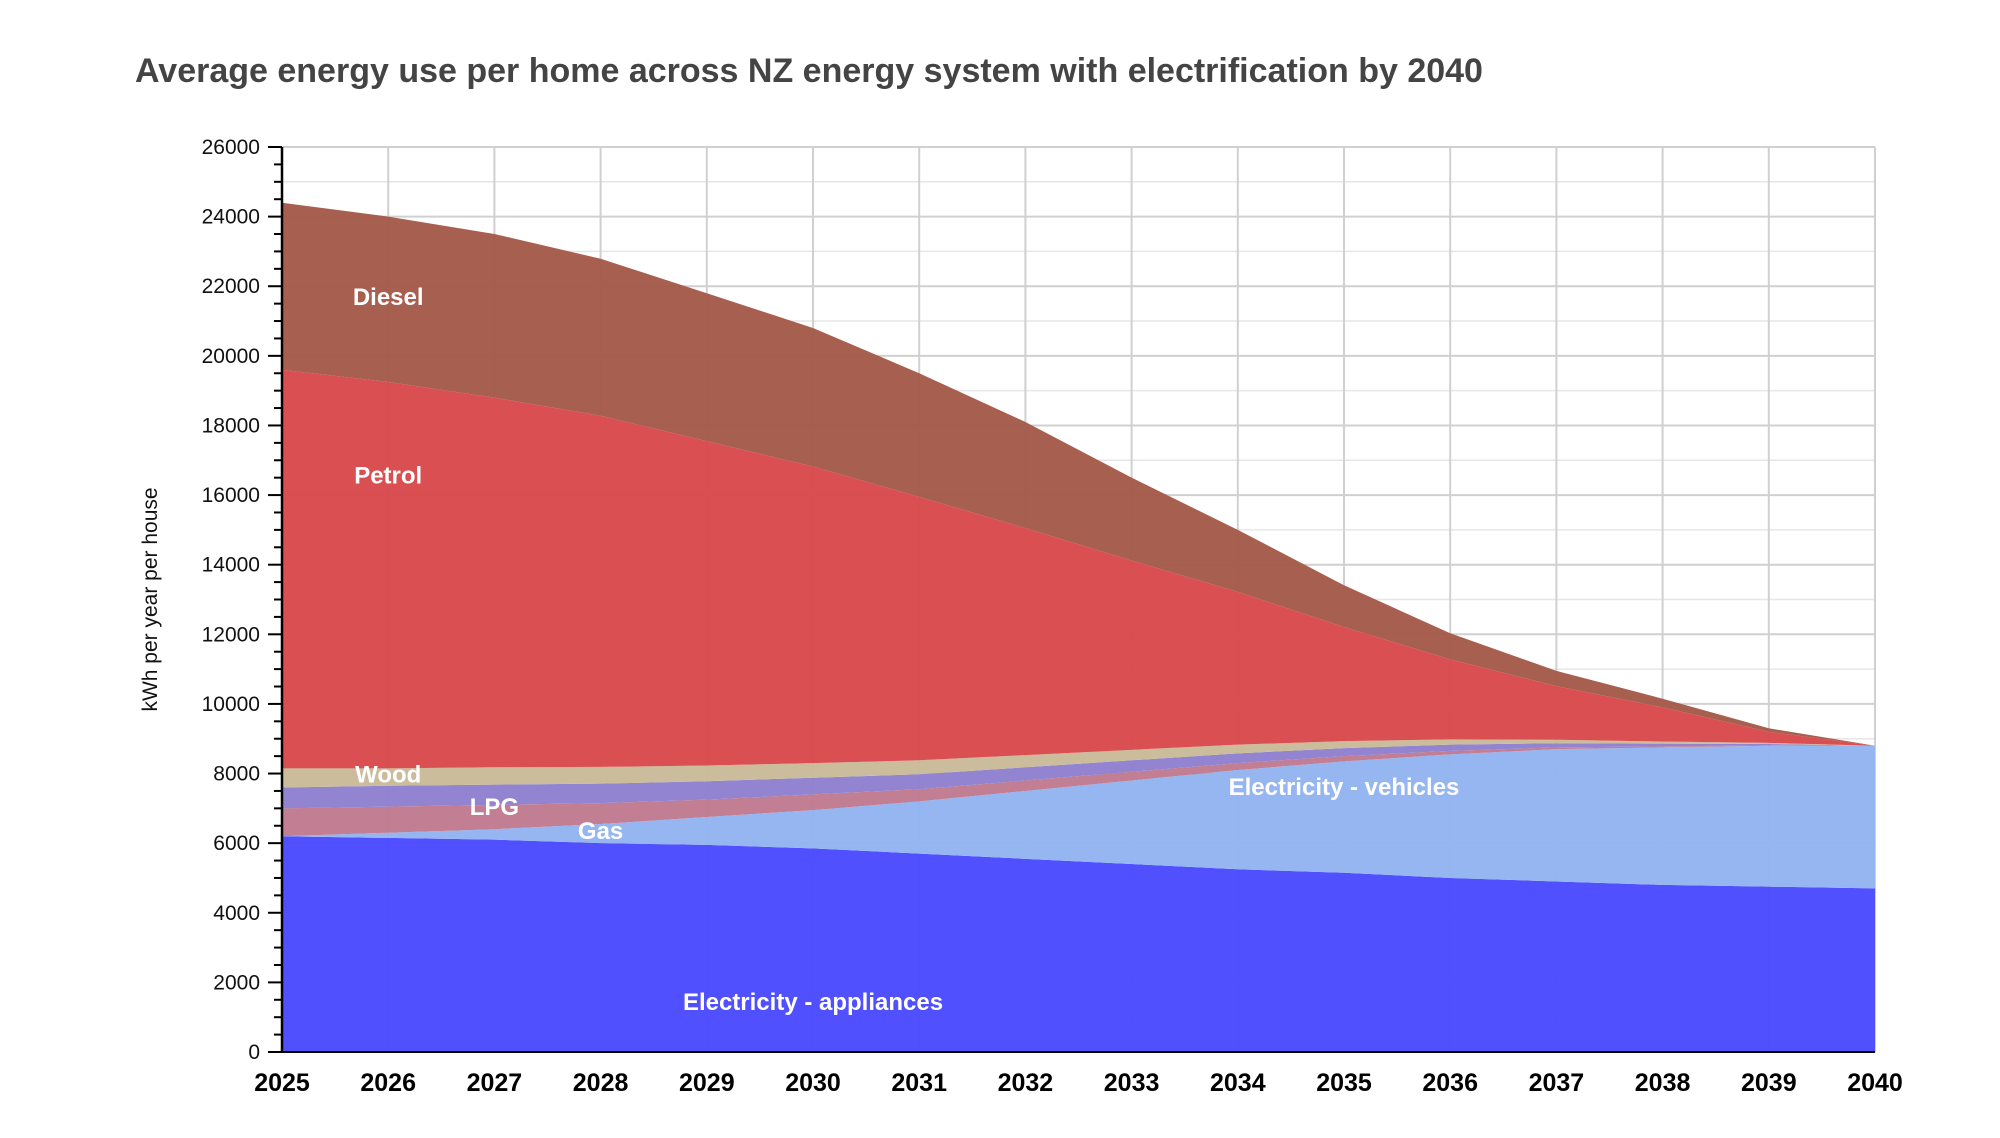  I want to click on y-tick-label: 18000, so click(231, 425).